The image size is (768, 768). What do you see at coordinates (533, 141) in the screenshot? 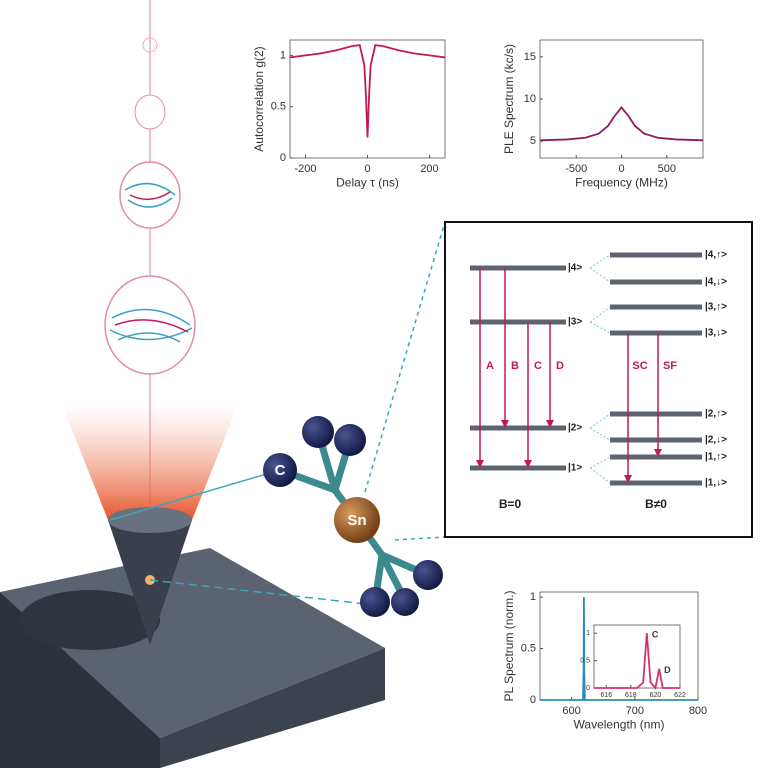
I see `y-tick-label: 5` at bounding box center [533, 141].